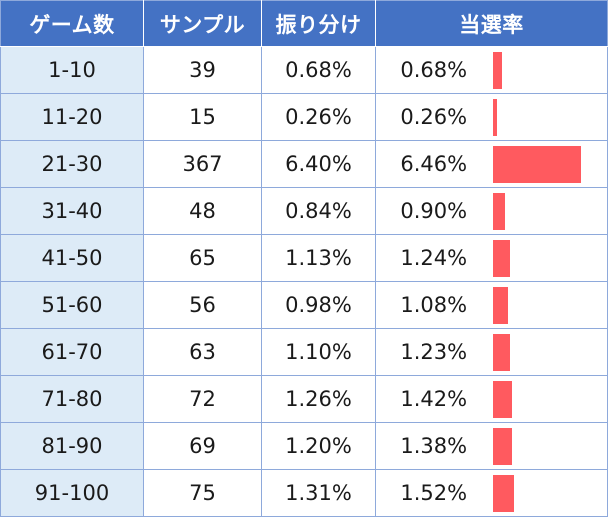  What do you see at coordinates (491, 23) in the screenshot?
I see `header-hit-rate: 当選率` at bounding box center [491, 23].